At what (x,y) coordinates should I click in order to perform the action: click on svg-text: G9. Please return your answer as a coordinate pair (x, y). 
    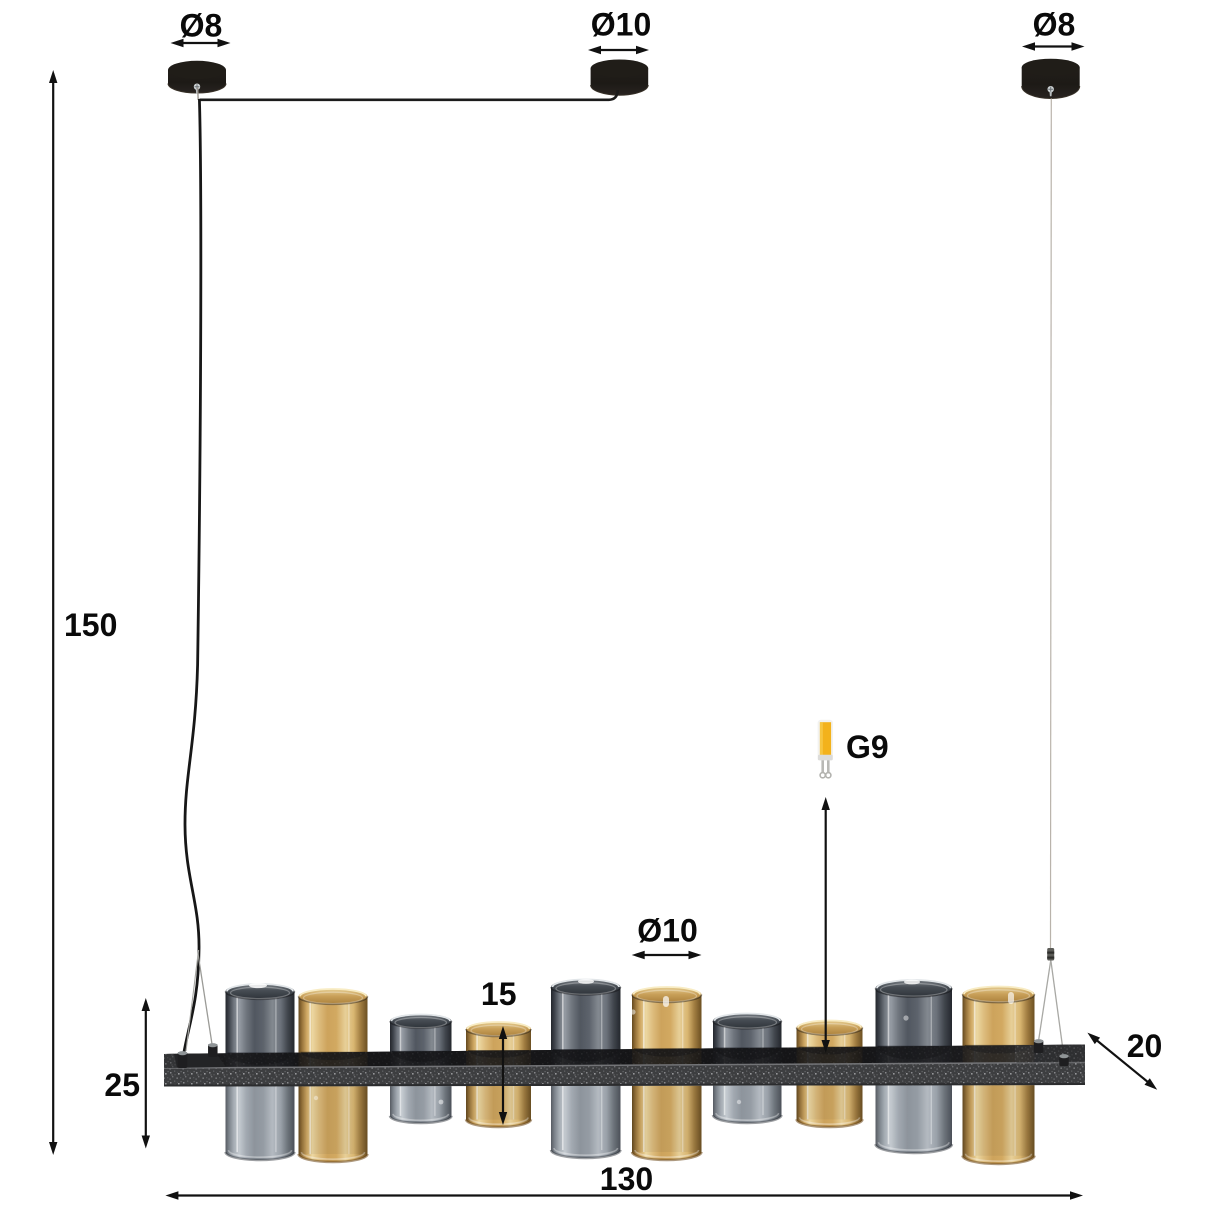
    Looking at the image, I should click on (867, 747).